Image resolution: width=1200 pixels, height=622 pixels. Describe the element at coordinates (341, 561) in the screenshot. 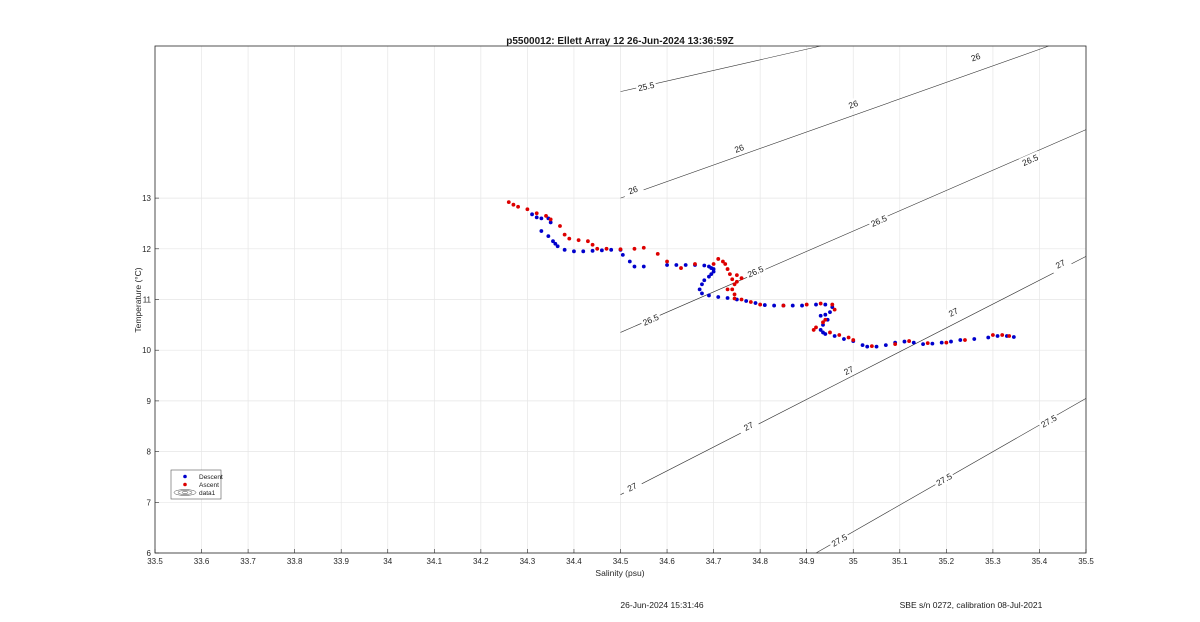

I see `x-tick-label: 33.9` at that location.